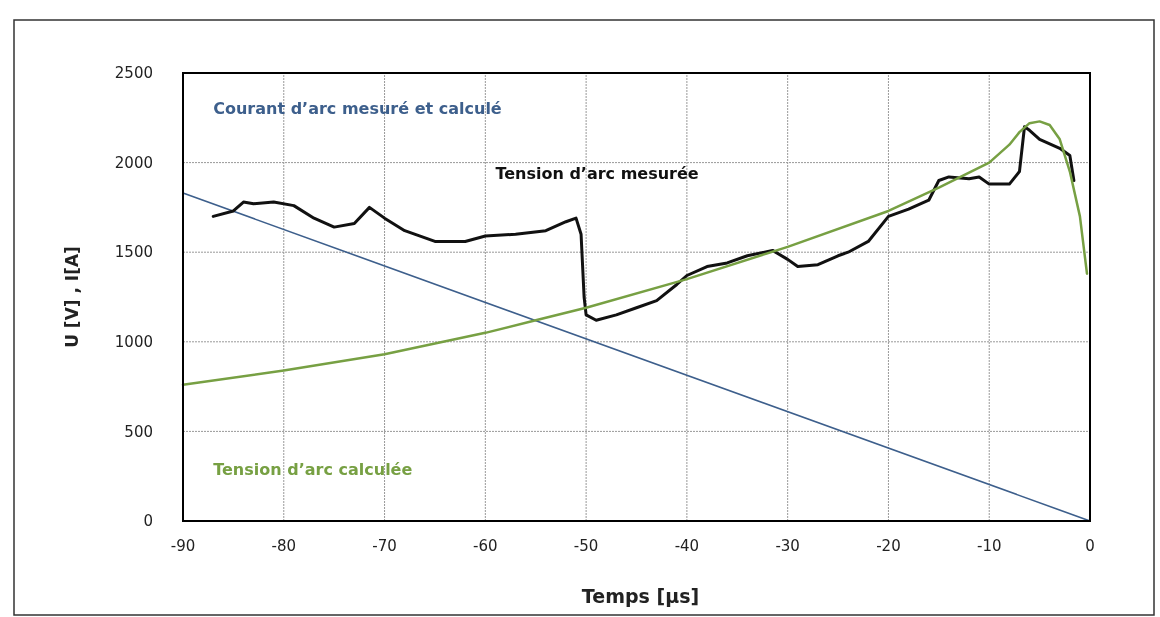 Image resolution: width=1160 pixels, height=617 pixels. What do you see at coordinates (989, 546) in the screenshot?
I see `x-tick-label: -10` at bounding box center [989, 546].